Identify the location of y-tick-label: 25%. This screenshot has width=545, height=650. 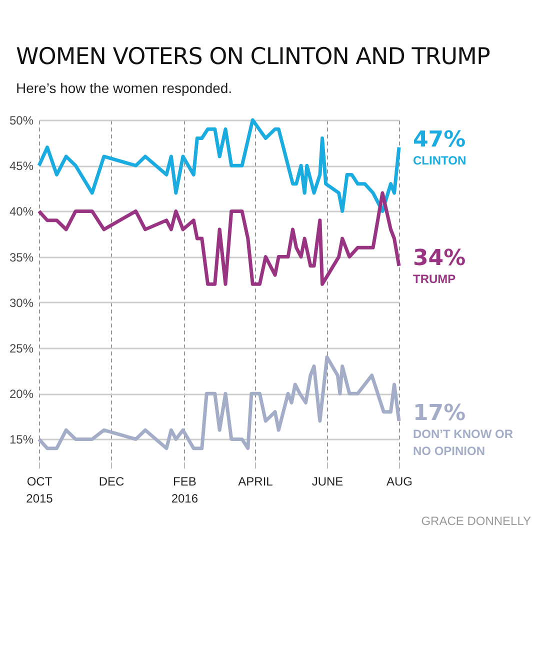
(21, 349).